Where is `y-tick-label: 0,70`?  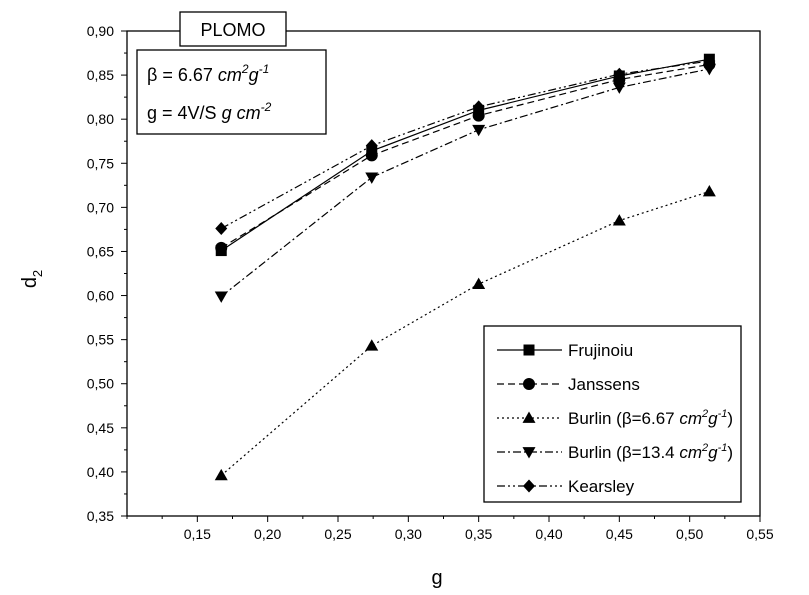 y-tick-label: 0,70 is located at coordinates (100, 207).